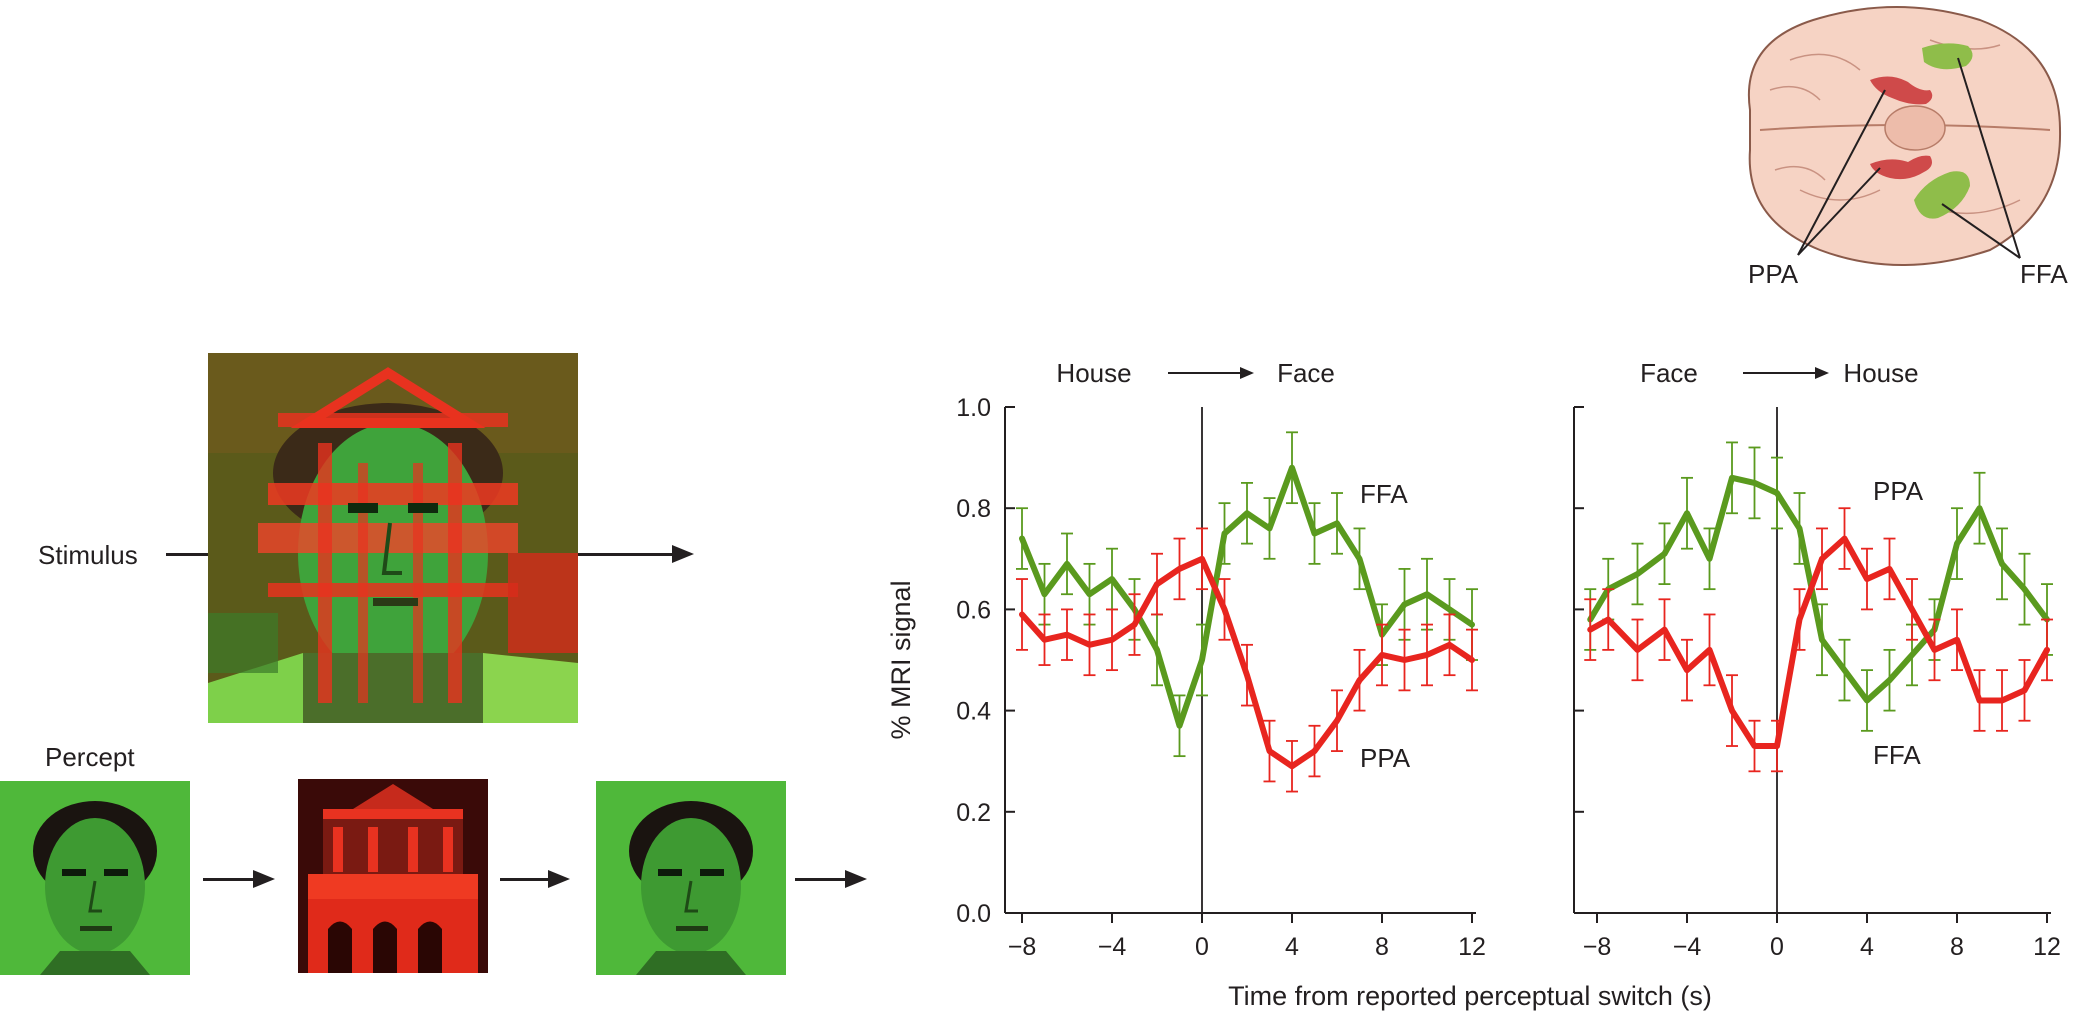 Image resolution: width=2074 pixels, height=1013 pixels. Describe the element at coordinates (559, 879) in the screenshot. I see `percept-arrow-2-head` at that location.